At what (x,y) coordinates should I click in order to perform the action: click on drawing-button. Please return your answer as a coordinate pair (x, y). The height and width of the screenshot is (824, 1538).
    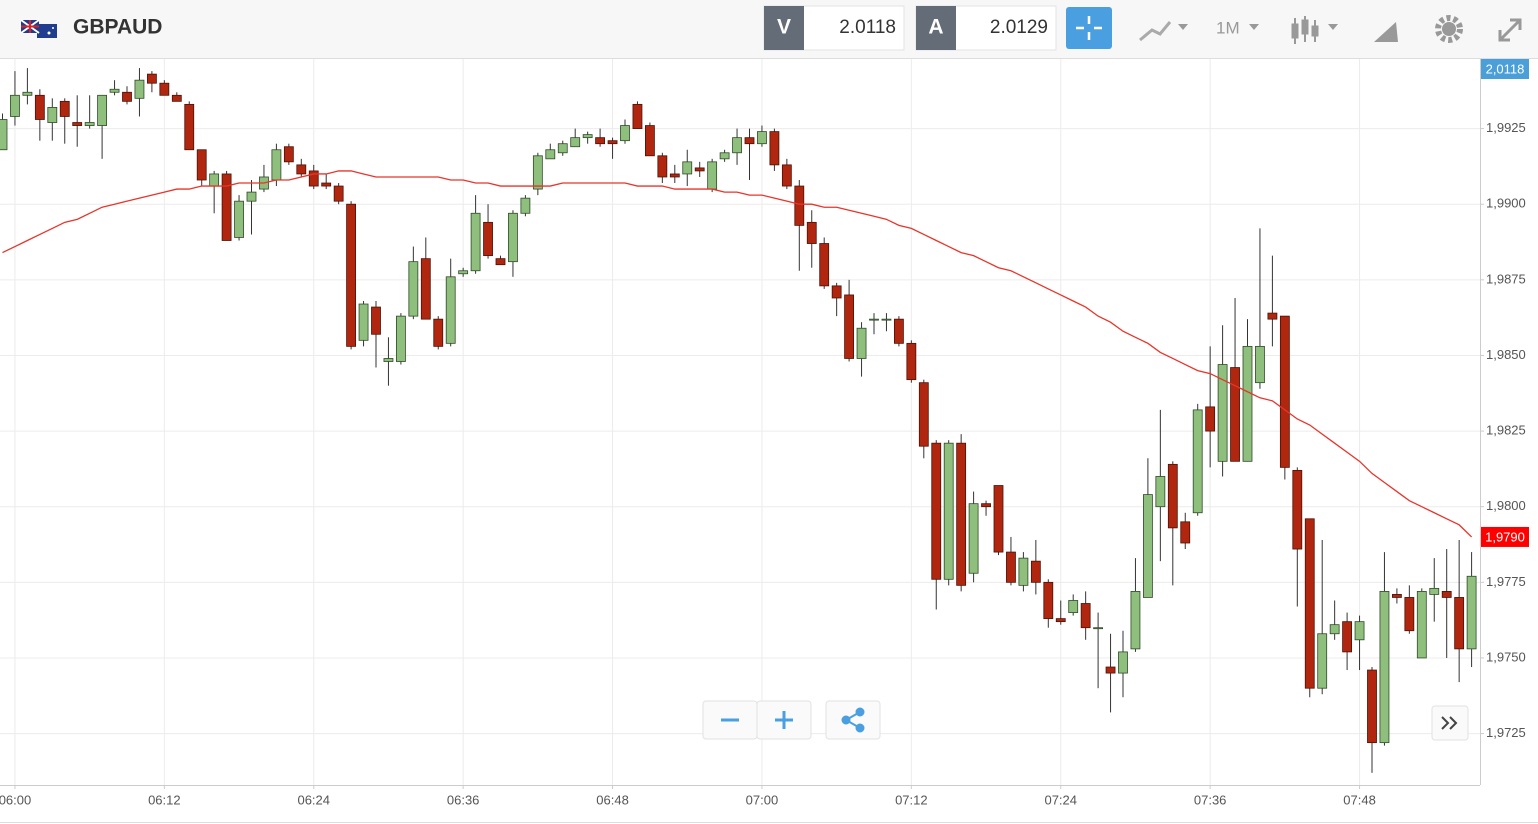
    Looking at the image, I should click on (1386, 32).